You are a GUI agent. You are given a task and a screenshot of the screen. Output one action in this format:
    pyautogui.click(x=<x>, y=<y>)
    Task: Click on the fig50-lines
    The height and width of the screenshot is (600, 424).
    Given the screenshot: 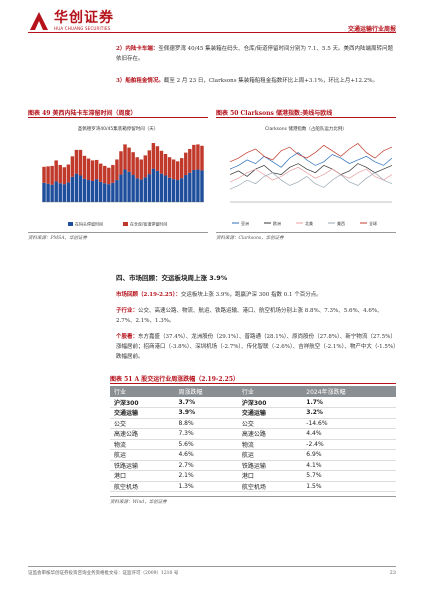 What is the action you would take?
    pyautogui.click(x=311, y=166)
    